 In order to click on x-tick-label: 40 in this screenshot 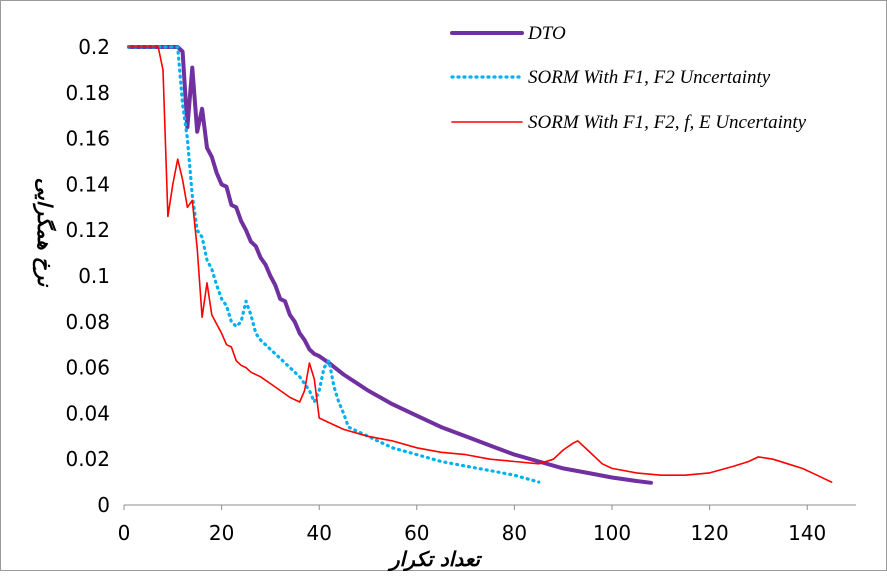, I will do `click(318, 533)`.